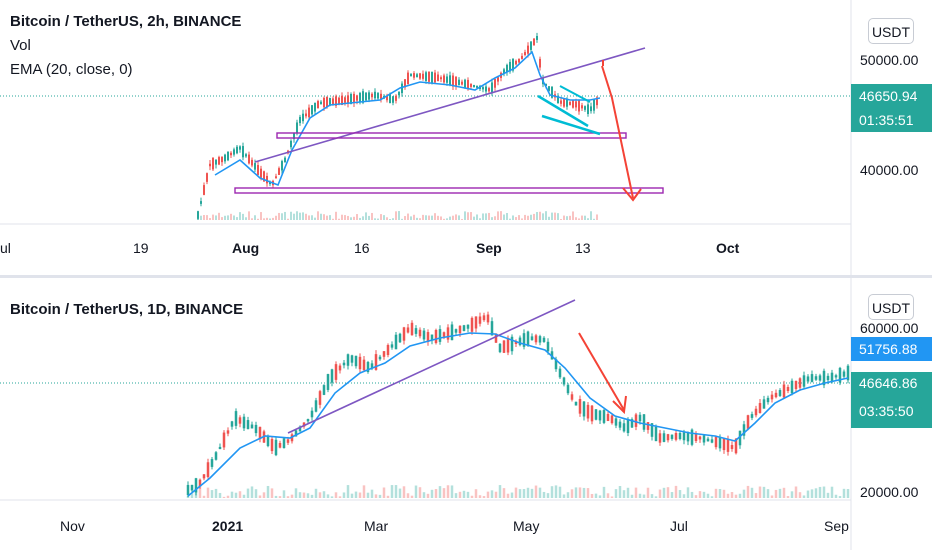 The height and width of the screenshot is (550, 932). Describe the element at coordinates (141, 248) in the screenshot. I see `x-tick-19: 19` at that location.